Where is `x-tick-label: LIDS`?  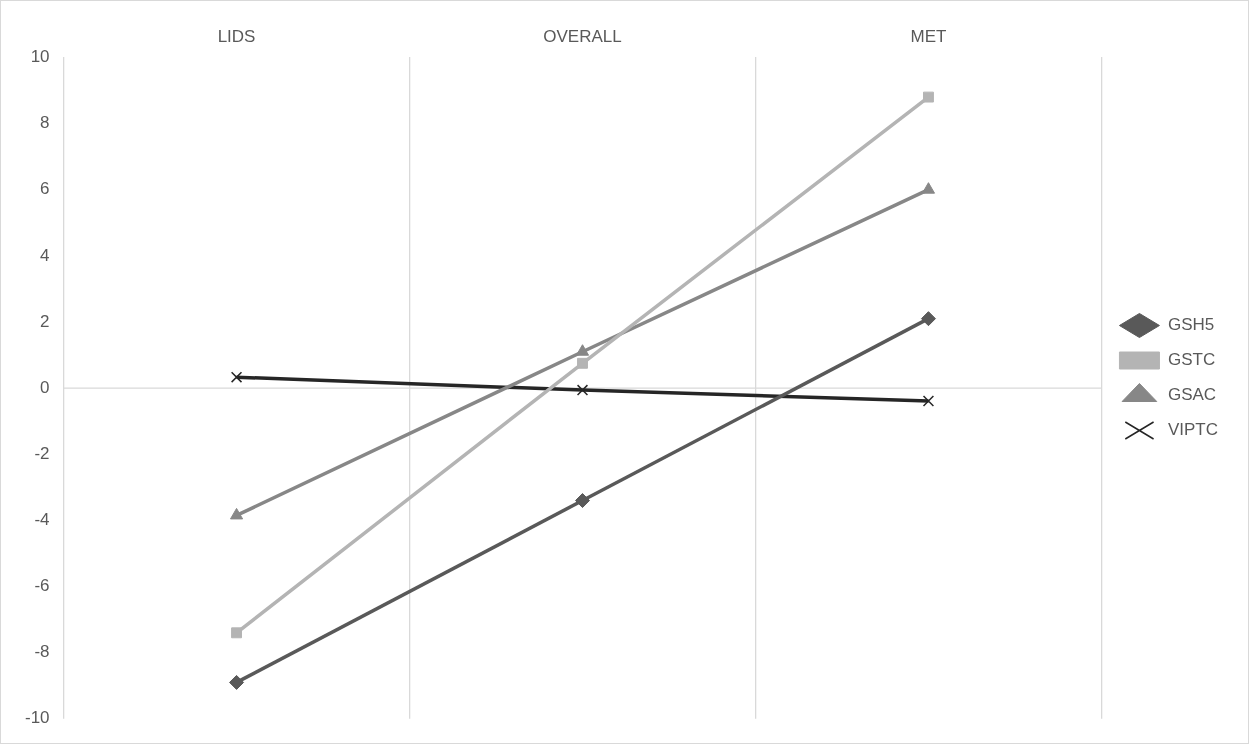
x-tick-label: LIDS is located at coordinates (236, 36).